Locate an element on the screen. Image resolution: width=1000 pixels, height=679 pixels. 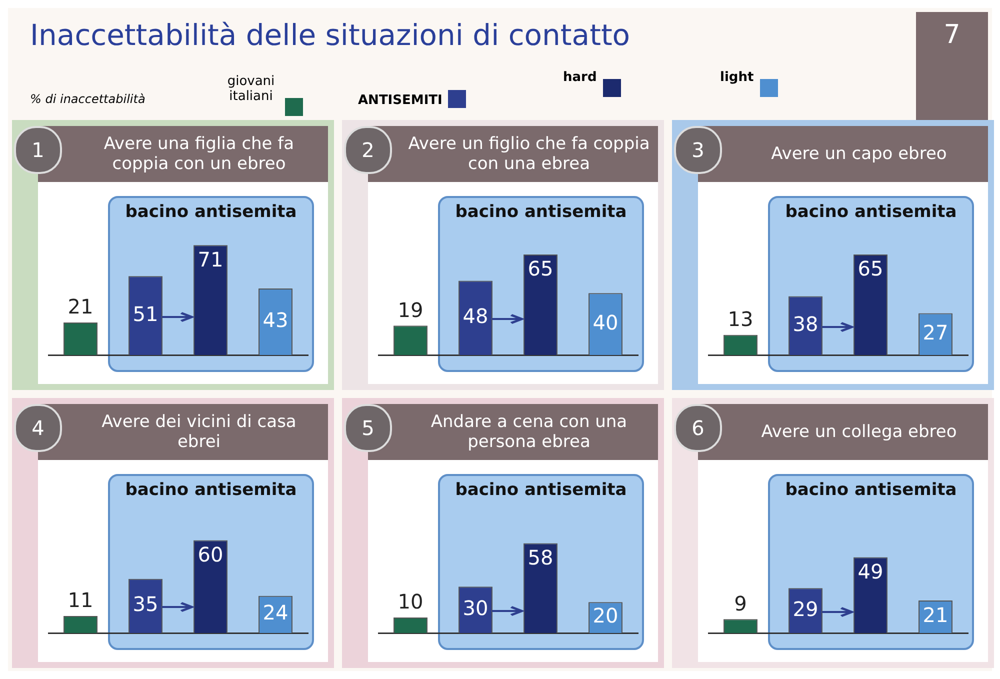
text: Inaccettabilità delle situazioni di contatto is located at coordinates (330, 35).